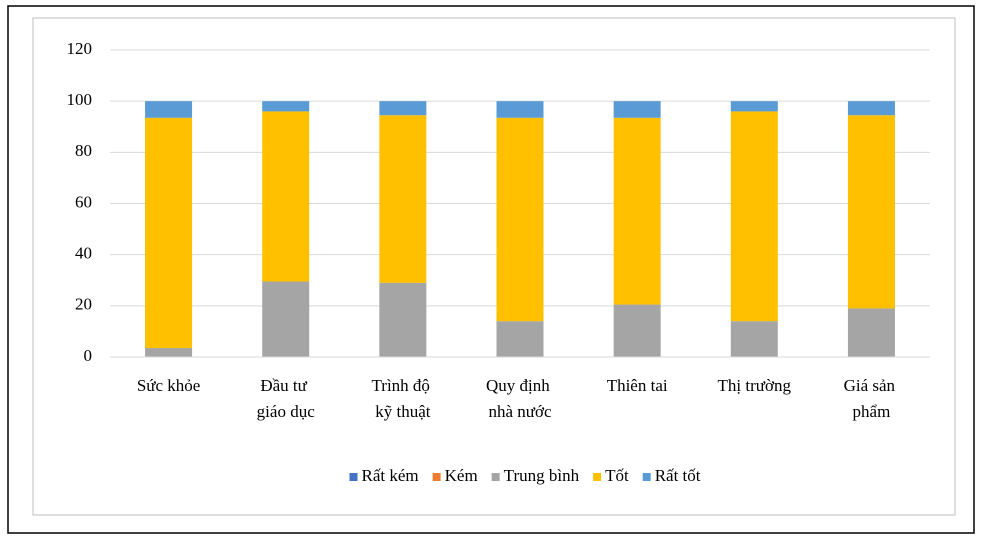  What do you see at coordinates (461, 475) in the screenshot?
I see `legend-label: Kém` at bounding box center [461, 475].